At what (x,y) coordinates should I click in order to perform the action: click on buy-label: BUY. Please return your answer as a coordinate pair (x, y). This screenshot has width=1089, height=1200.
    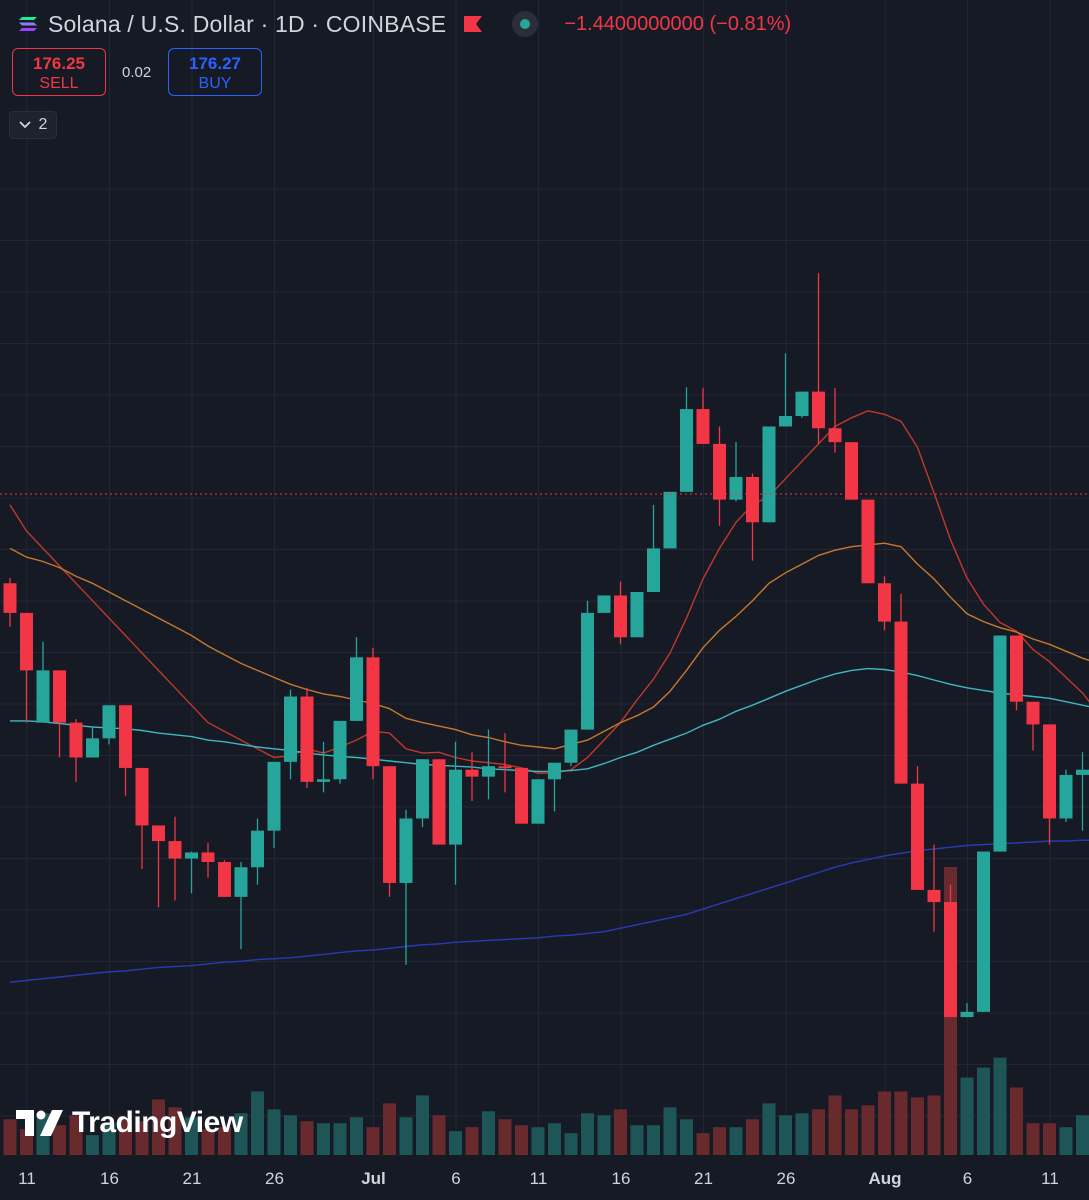
    Looking at the image, I should click on (215, 83).